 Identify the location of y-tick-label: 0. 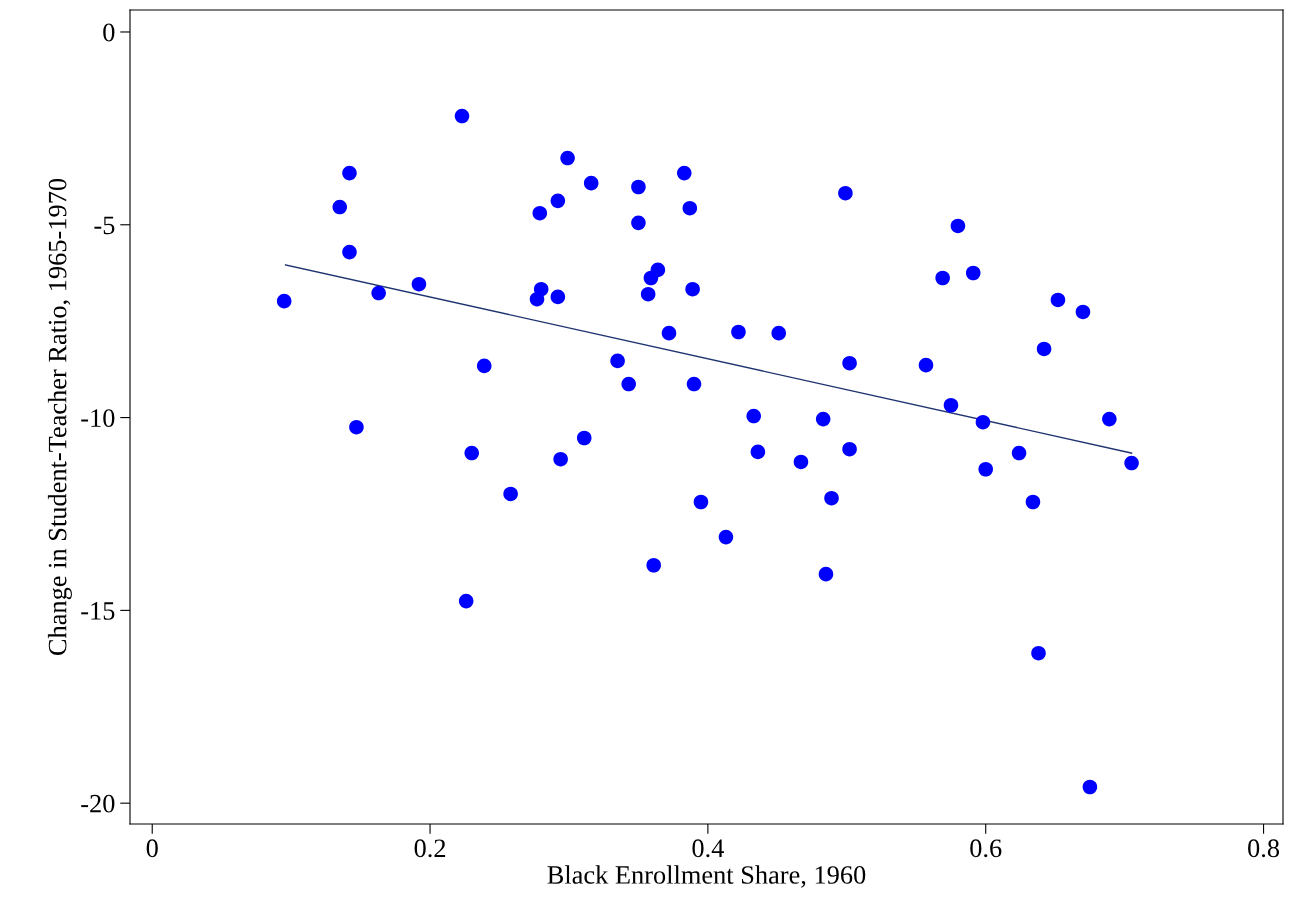
(109, 32).